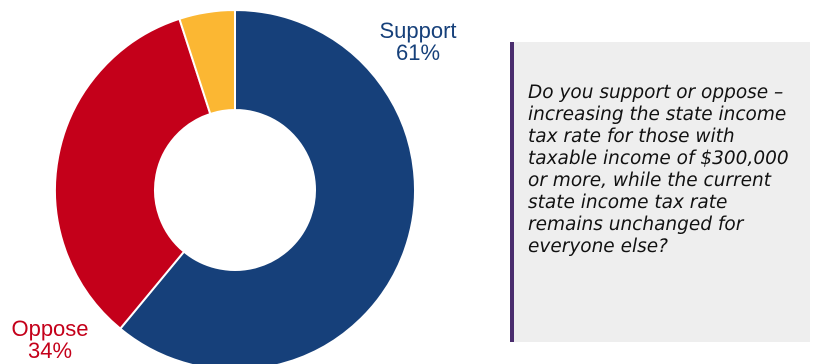  What do you see at coordinates (418, 52) in the screenshot?
I see `support-label-percent: 61%` at bounding box center [418, 52].